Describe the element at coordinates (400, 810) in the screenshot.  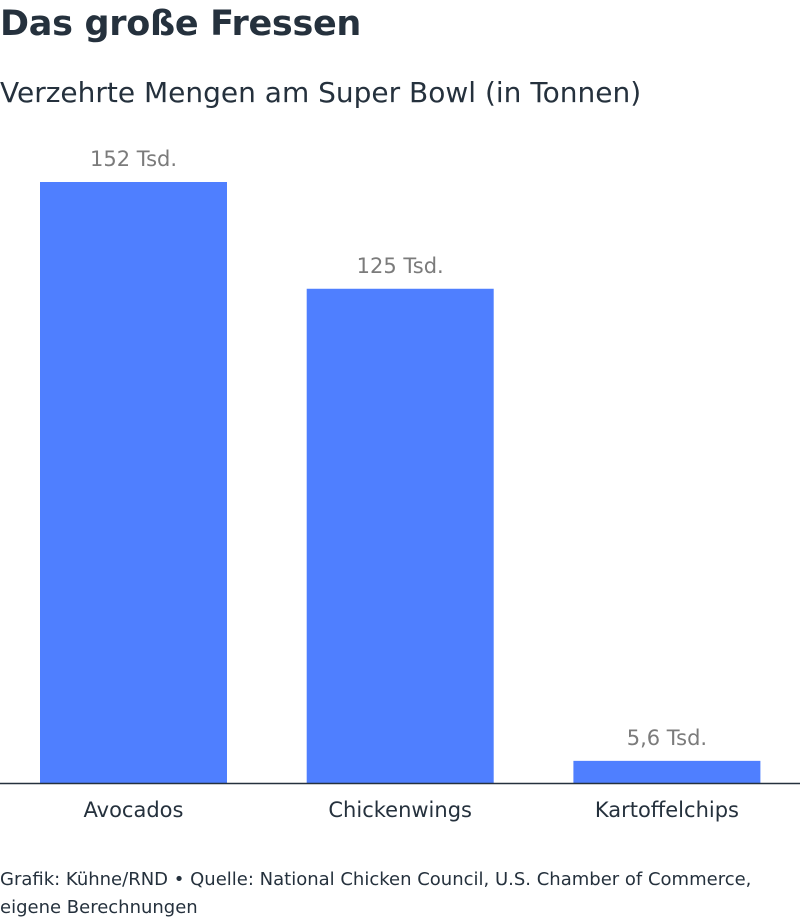
I see `x-tick-label: Chickenwings` at that location.